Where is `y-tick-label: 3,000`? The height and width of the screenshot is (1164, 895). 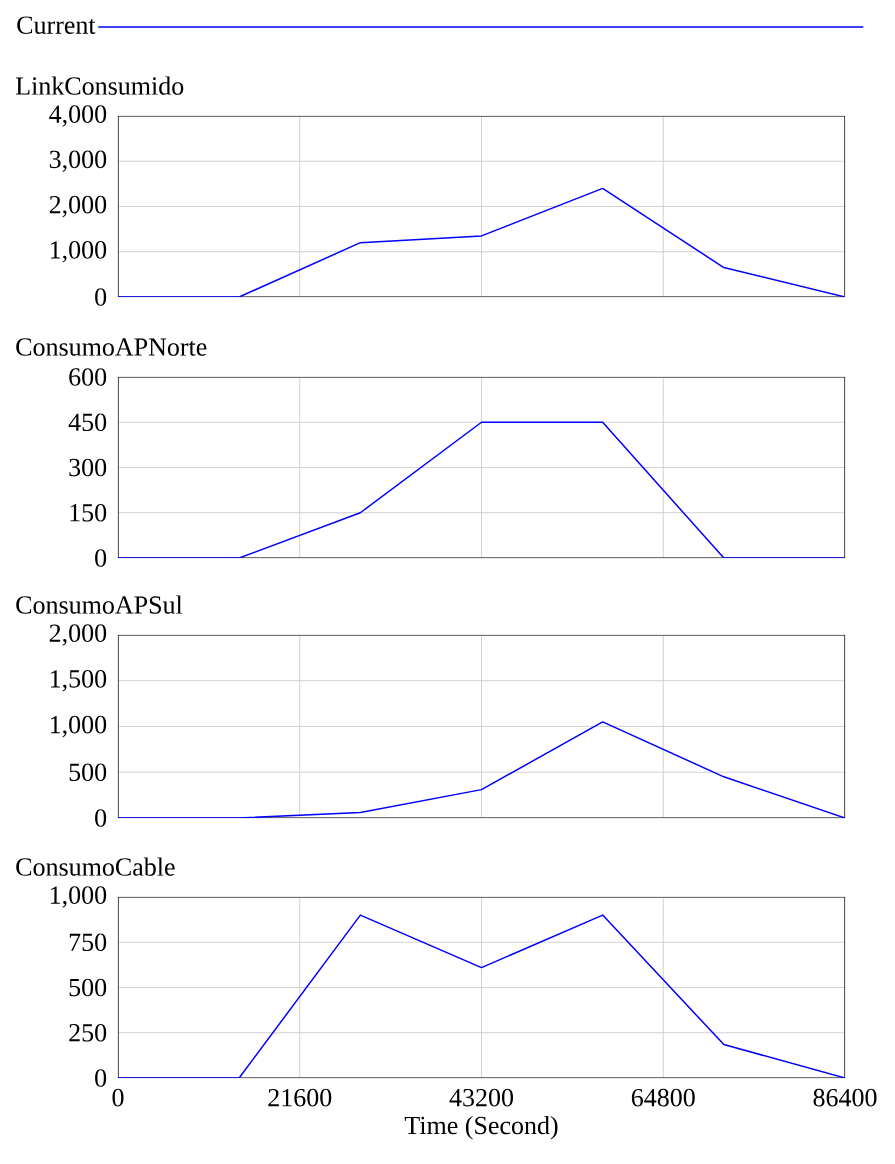
y-tick-label: 3,000 is located at coordinates (78, 161).